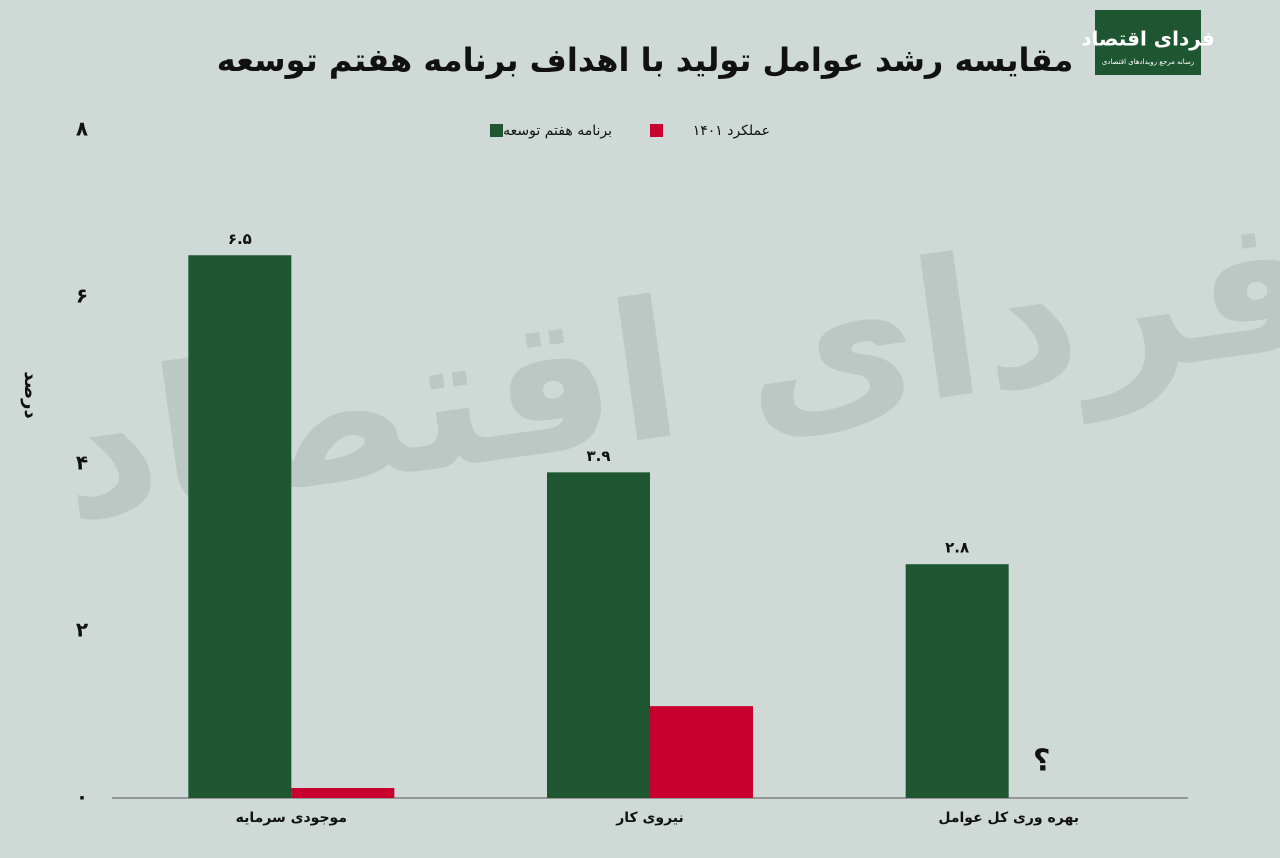 The image size is (1280, 858). Describe the element at coordinates (82, 296) in the screenshot. I see `y-tick-label: ۶` at that location.